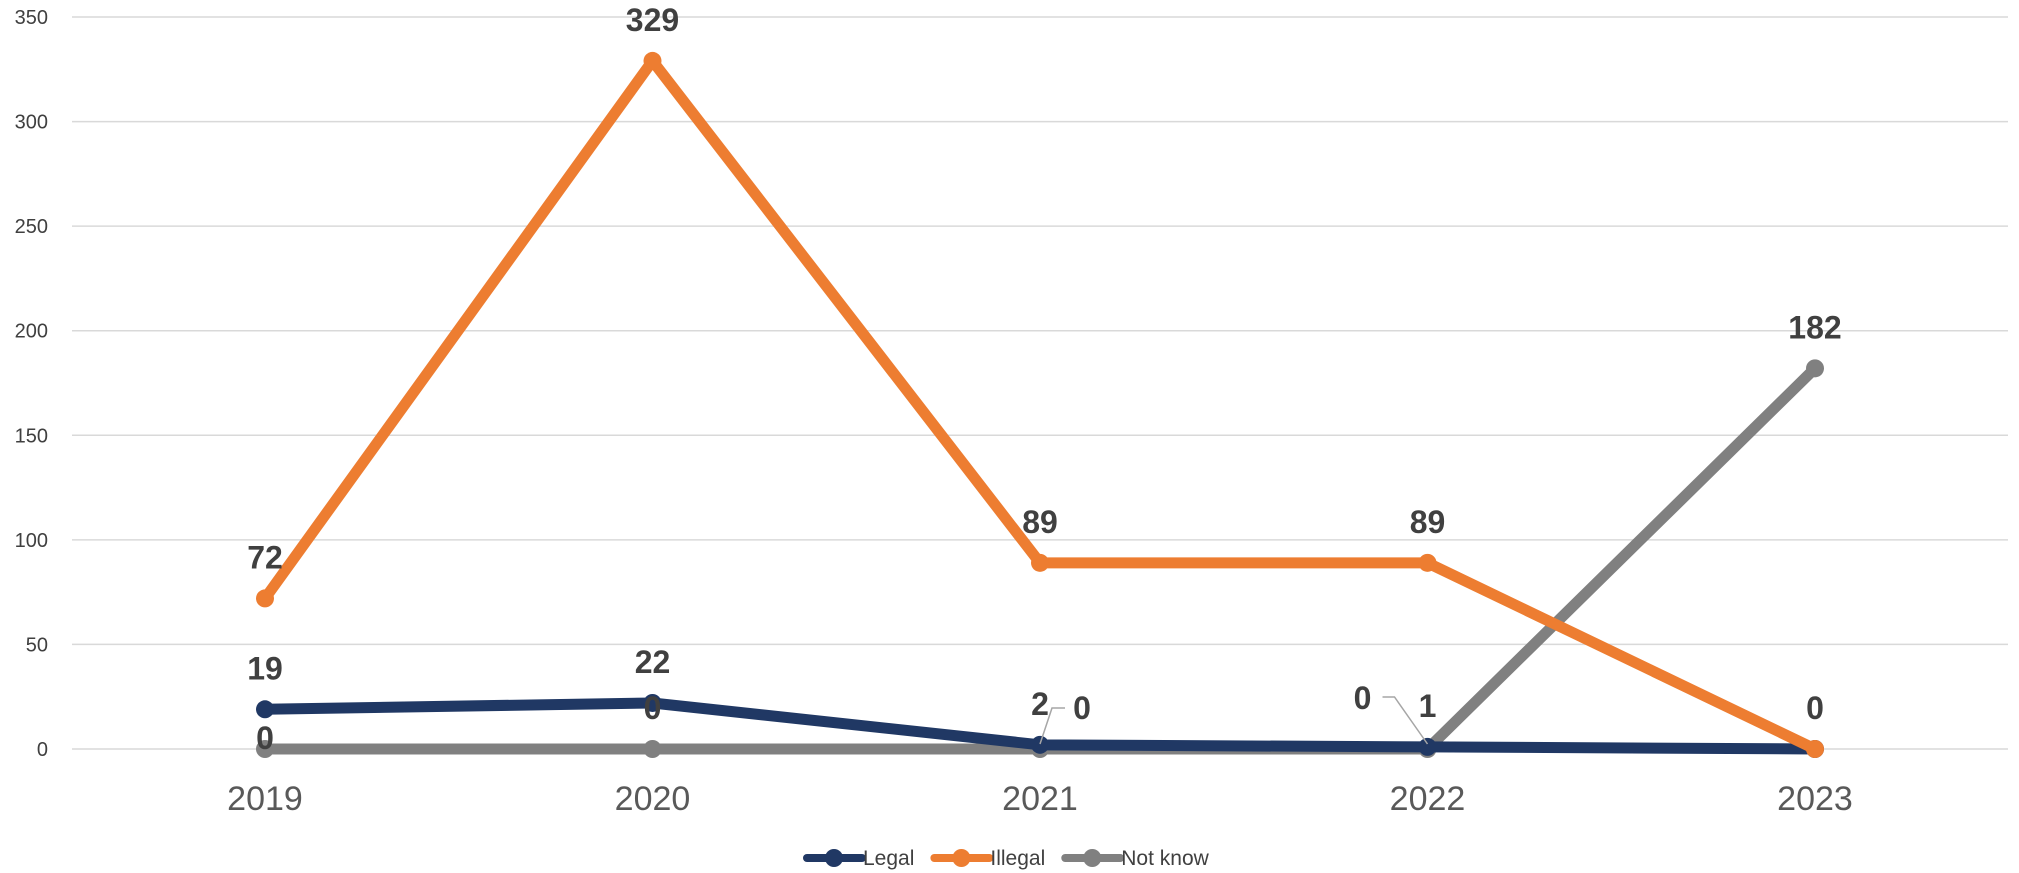  I want to click on data-label-illegal: 0, so click(1815, 708).